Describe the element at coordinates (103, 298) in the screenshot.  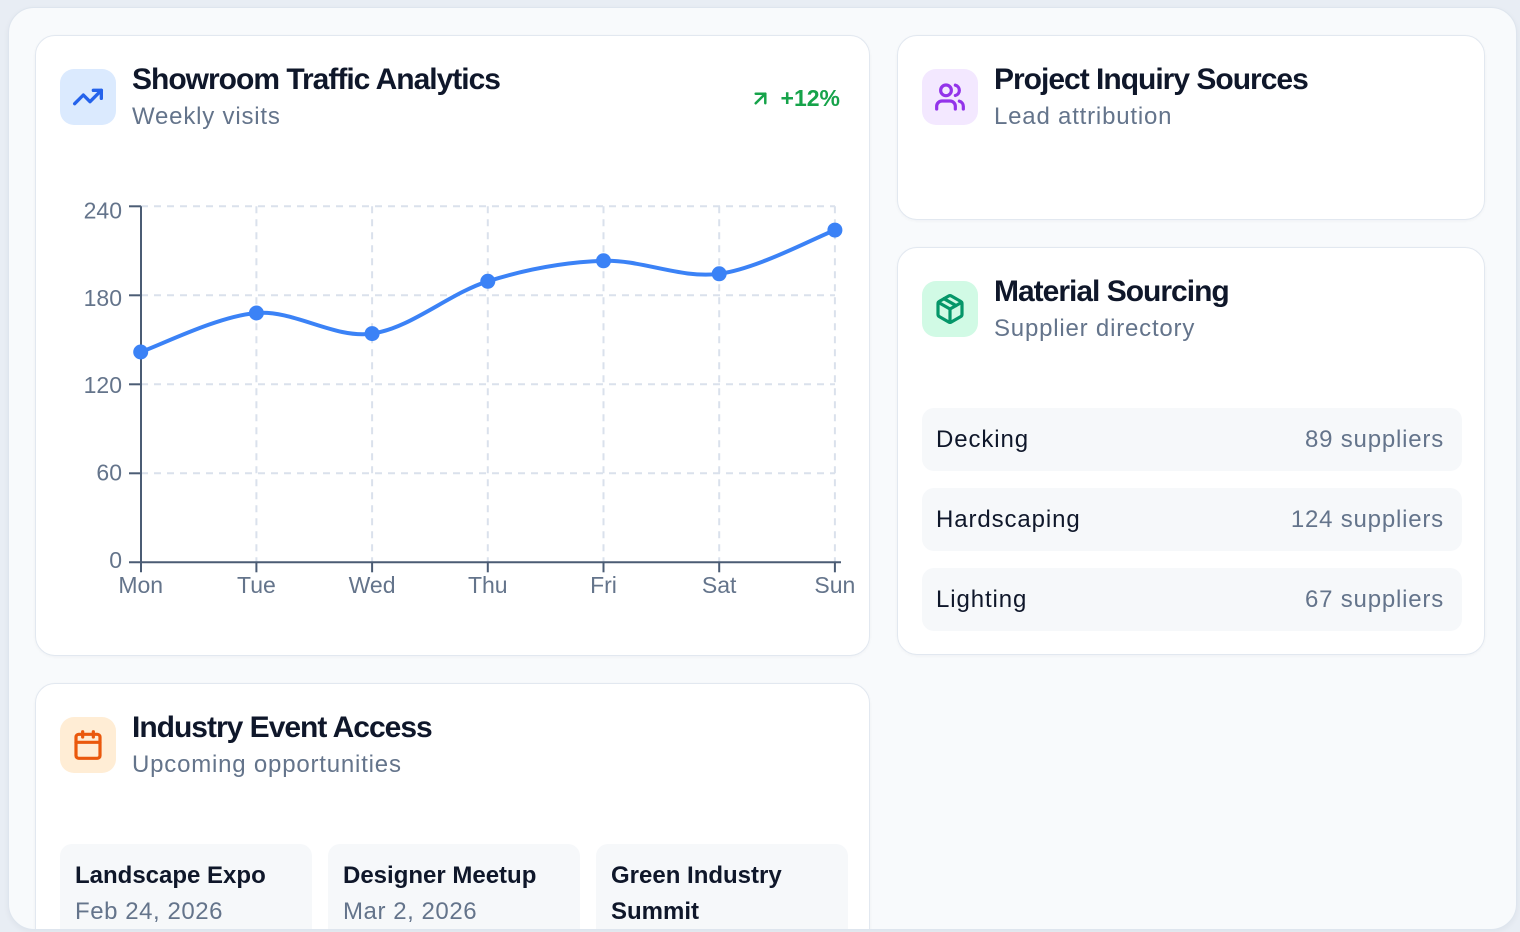
I see `svg-text: 180` at that location.